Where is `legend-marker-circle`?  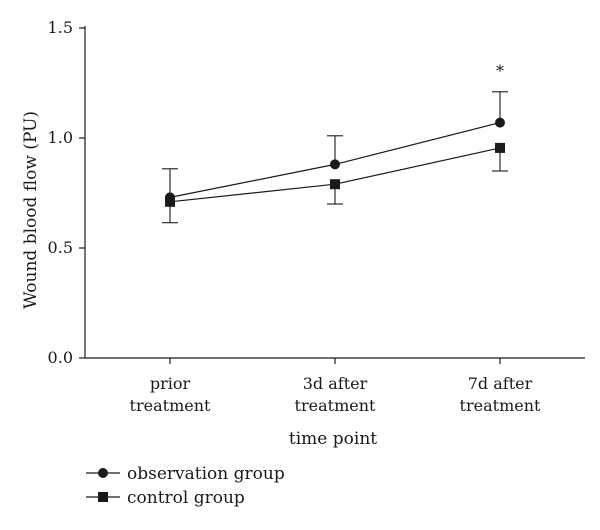 legend-marker-circle is located at coordinates (103, 473).